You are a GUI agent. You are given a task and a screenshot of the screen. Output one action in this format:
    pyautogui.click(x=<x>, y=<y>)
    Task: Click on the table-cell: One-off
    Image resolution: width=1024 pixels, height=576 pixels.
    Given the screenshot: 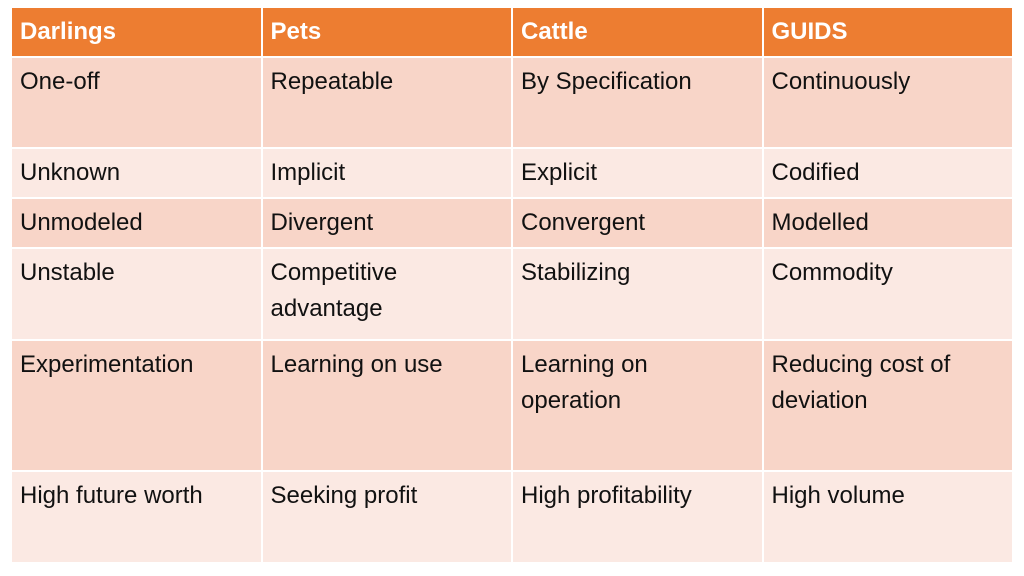 What is the action you would take?
    pyautogui.click(x=136, y=102)
    